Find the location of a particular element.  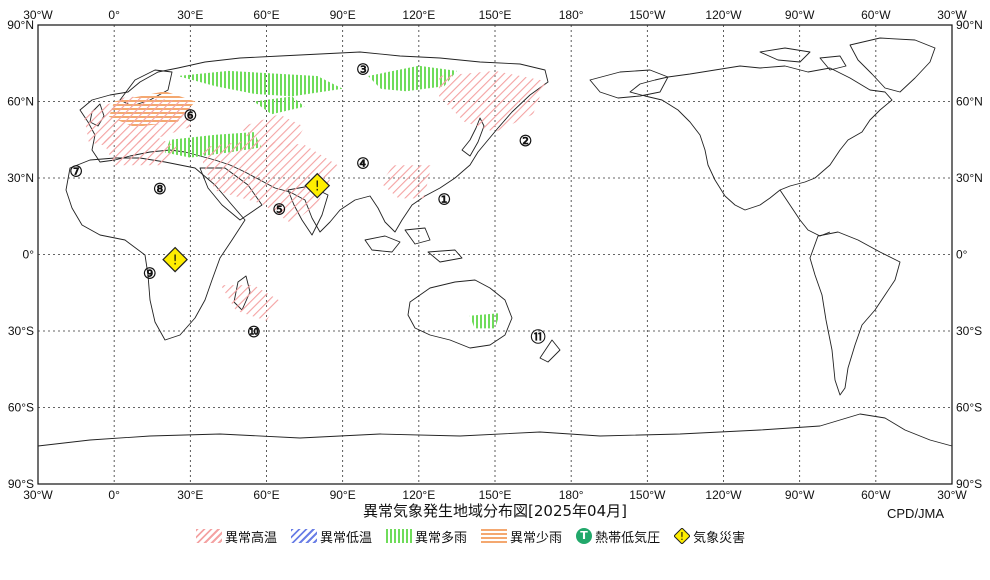

lon-tick-label-top: 150°W is located at coordinates (647, 15).